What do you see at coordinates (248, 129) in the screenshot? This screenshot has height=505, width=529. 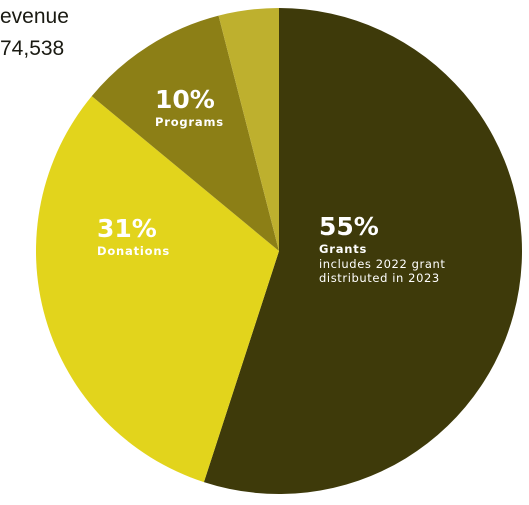 I see `pie-slice-other` at bounding box center [248, 129].